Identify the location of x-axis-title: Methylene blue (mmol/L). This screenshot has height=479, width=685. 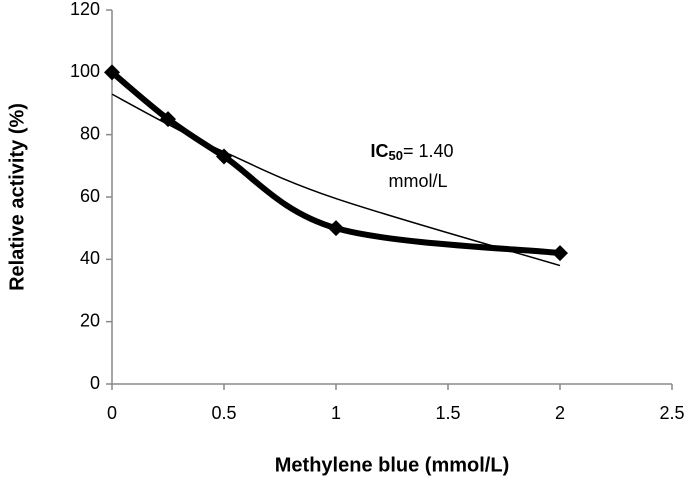
(392, 465).